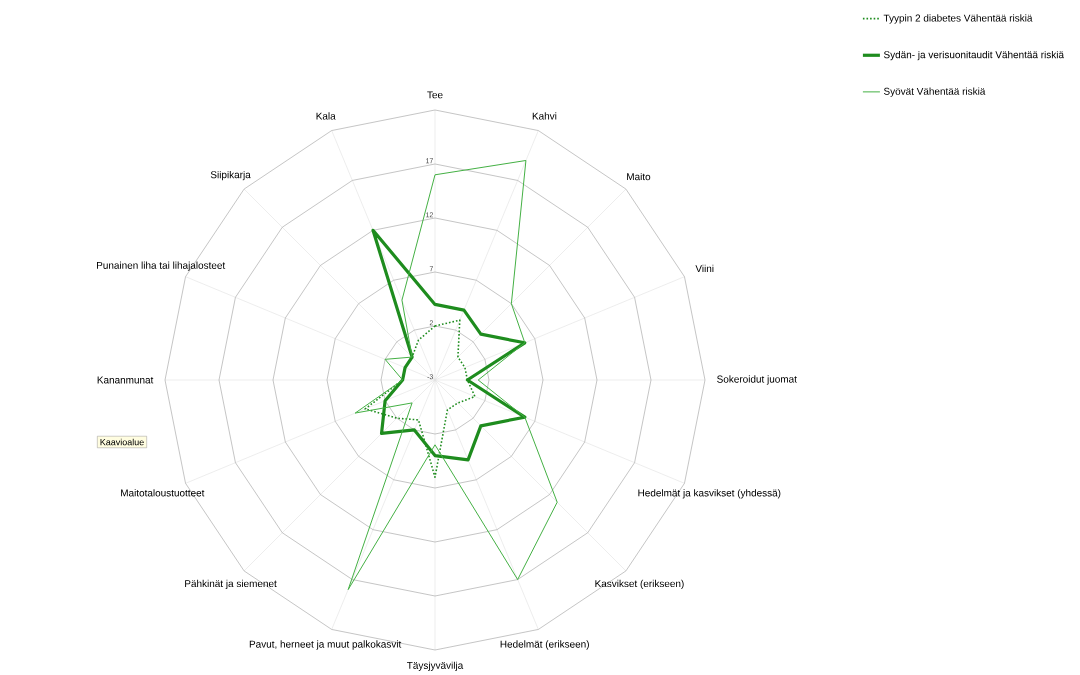  I want to click on spoke-label: Maitotaloustuotteet, so click(163, 493).